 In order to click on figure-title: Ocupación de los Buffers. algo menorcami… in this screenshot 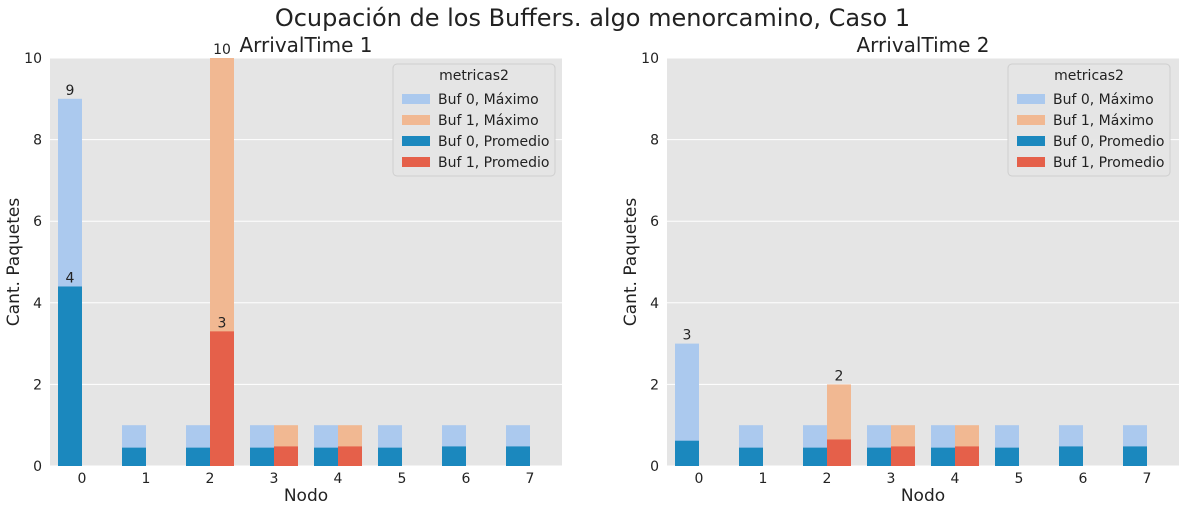, I will do `click(592, 18)`.